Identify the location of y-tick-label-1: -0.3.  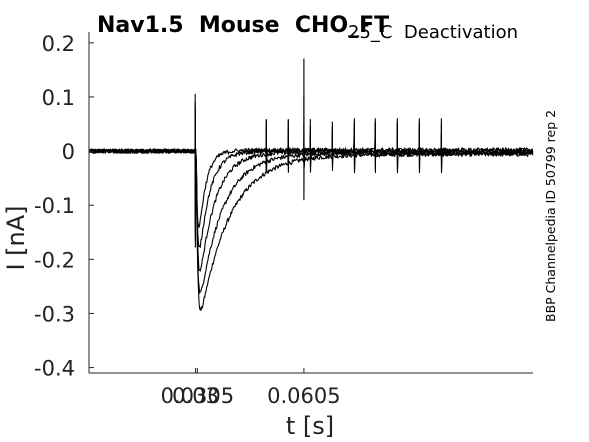
(54, 314).